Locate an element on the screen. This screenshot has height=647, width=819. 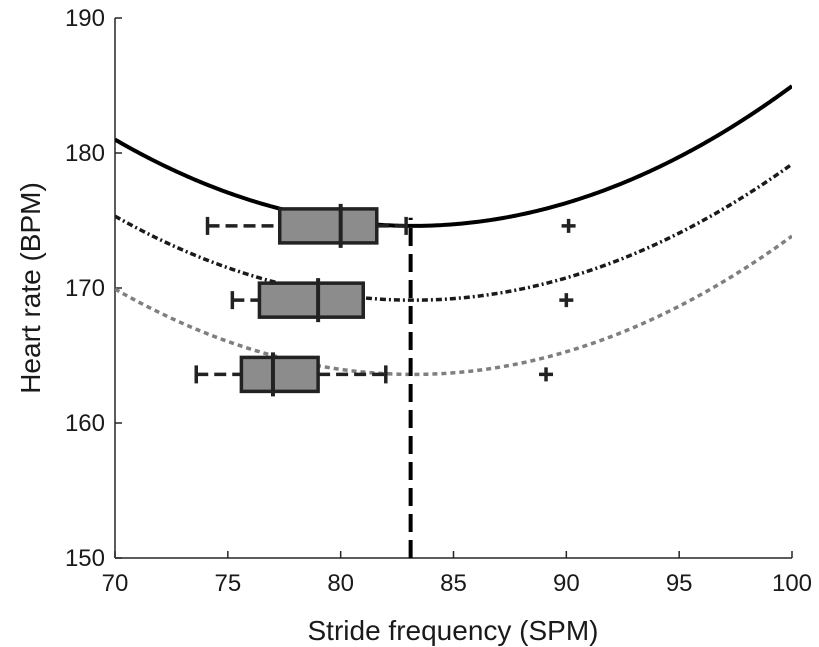
x-axis-title: Stride frequency (SPM) is located at coordinates (453, 630).